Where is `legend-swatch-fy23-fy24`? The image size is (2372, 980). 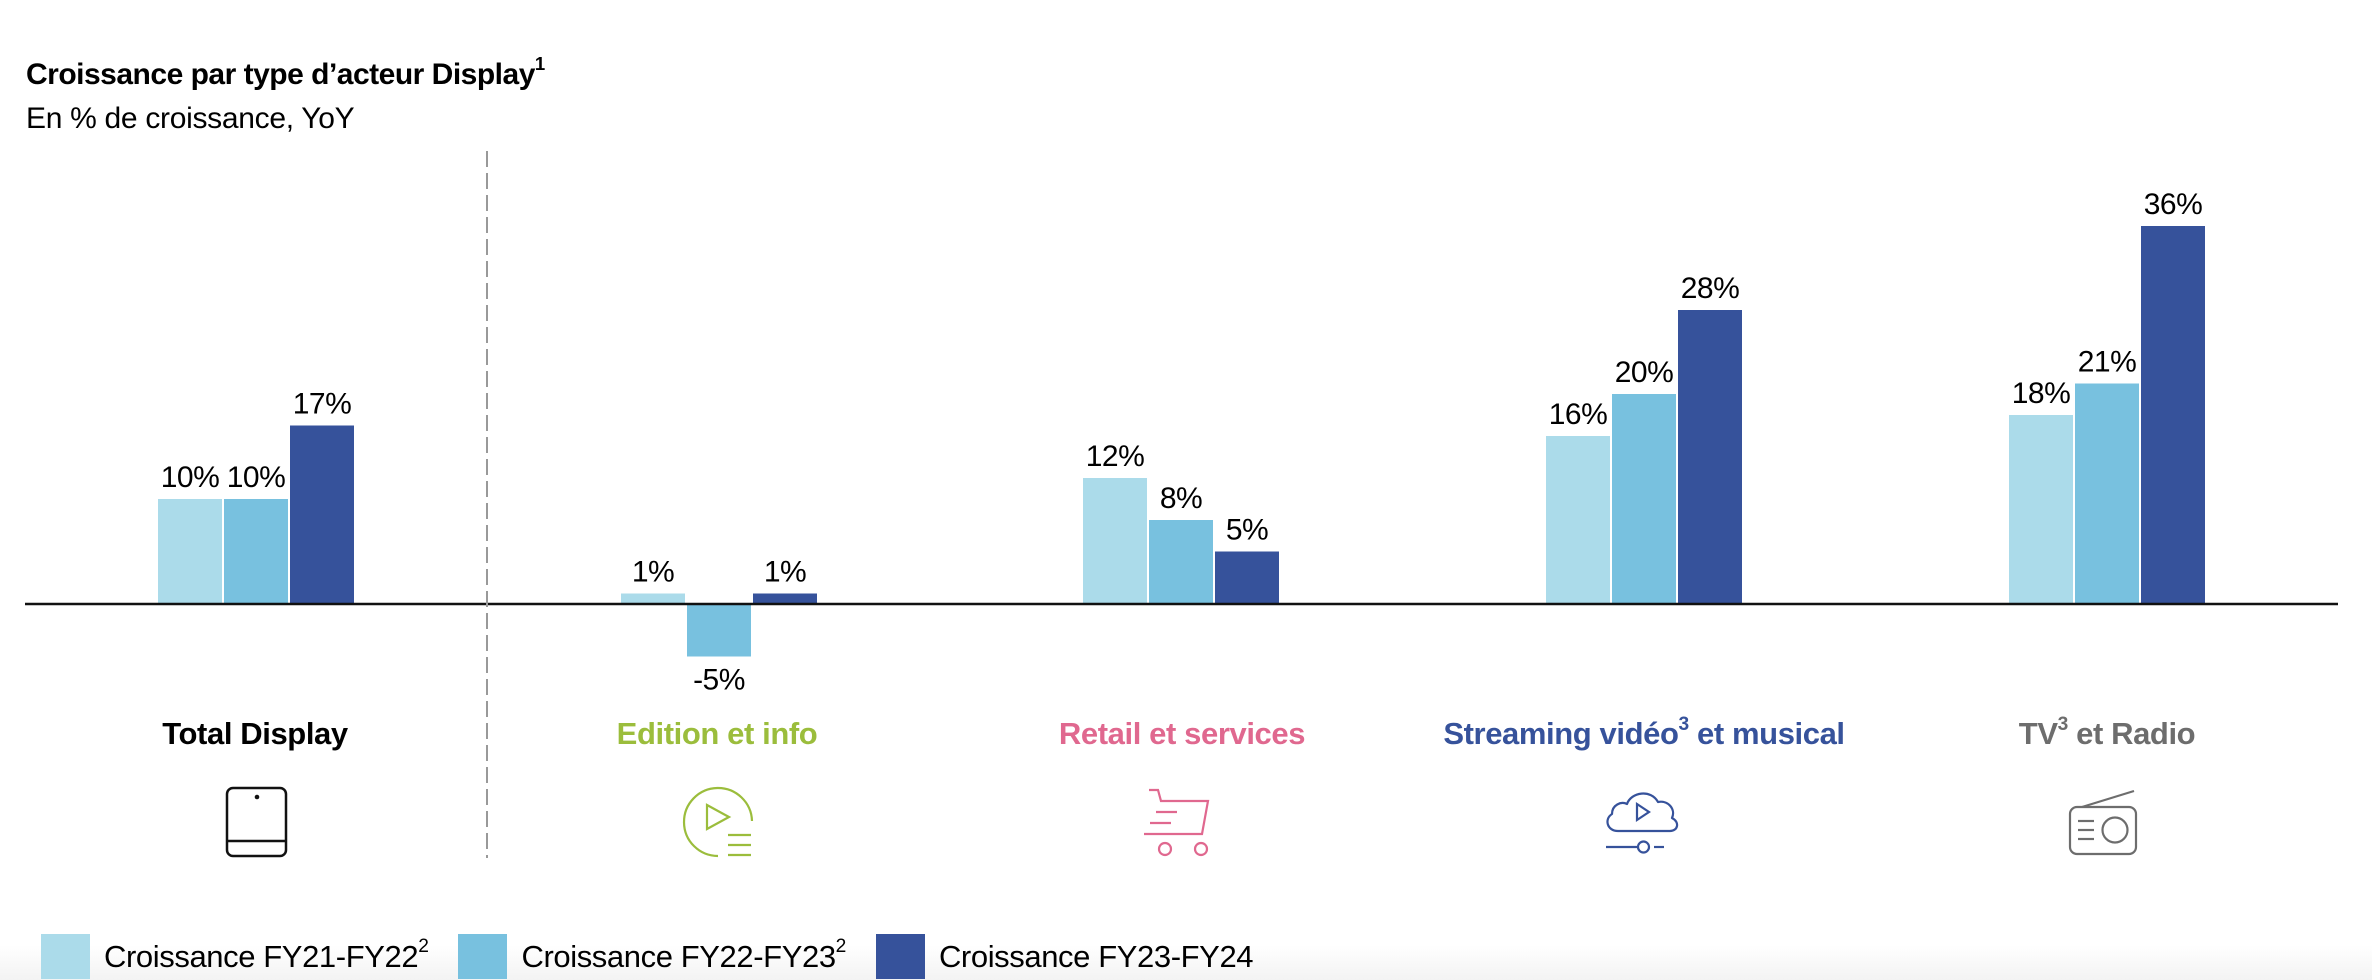
legend-swatch-fy23-fy24 is located at coordinates (900, 956).